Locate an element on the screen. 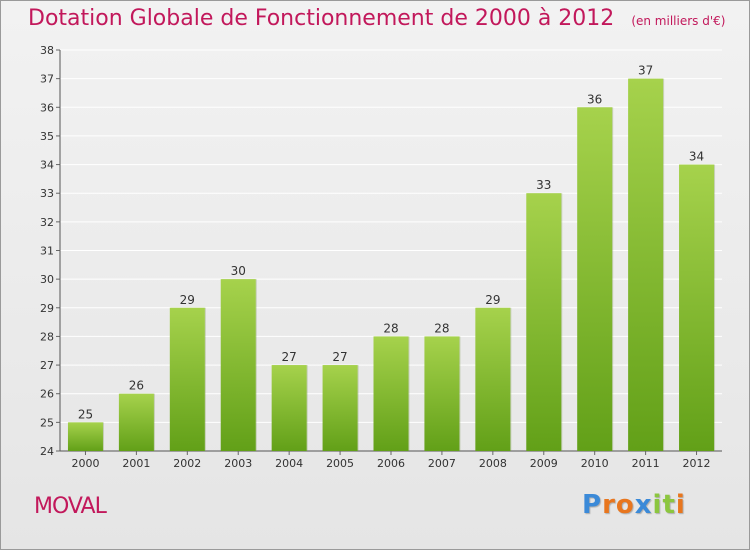  y-tick-label: 24 is located at coordinates (47, 451).